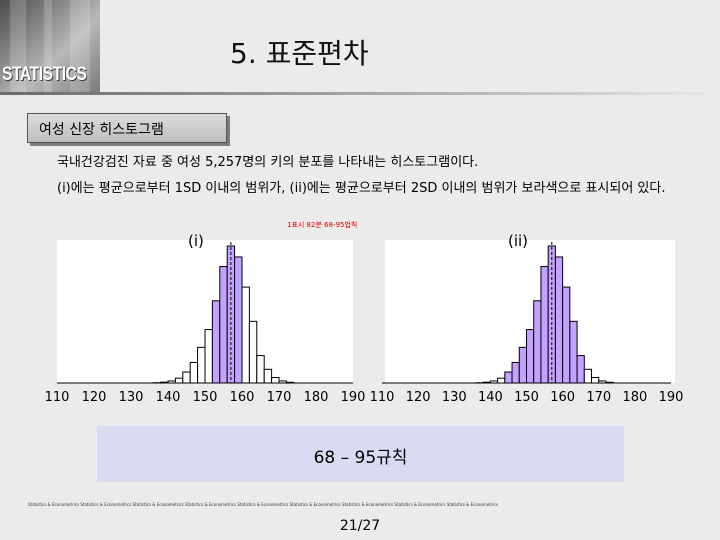  What do you see at coordinates (360, 93) in the screenshot?
I see `header-divider` at bounding box center [360, 93].